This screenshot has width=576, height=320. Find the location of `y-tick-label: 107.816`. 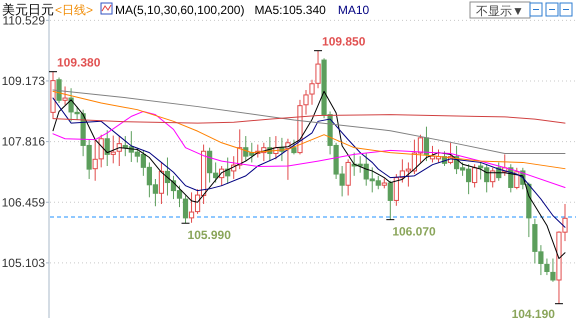

y-tick-label: 107.816 is located at coordinates (24, 141).